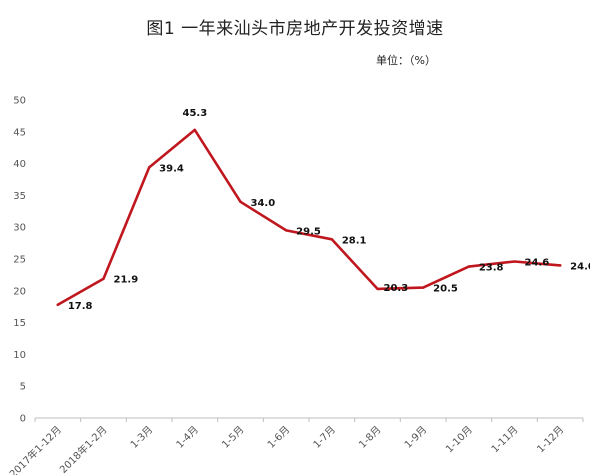 The image size is (590, 475). Describe the element at coordinates (445, 289) in the screenshot. I see `data-label: 20.5` at that location.